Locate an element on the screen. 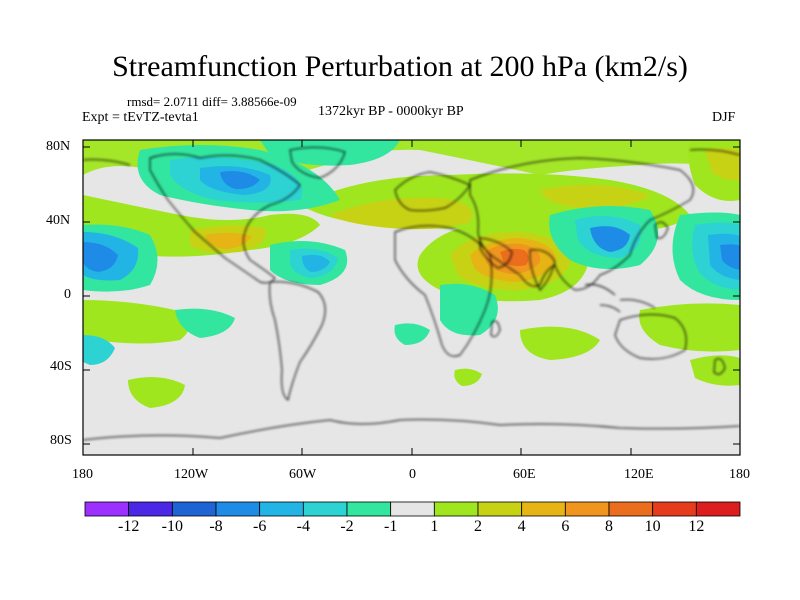 This screenshot has height=600, width=800. colorbar-label: -8 is located at coordinates (216, 526).